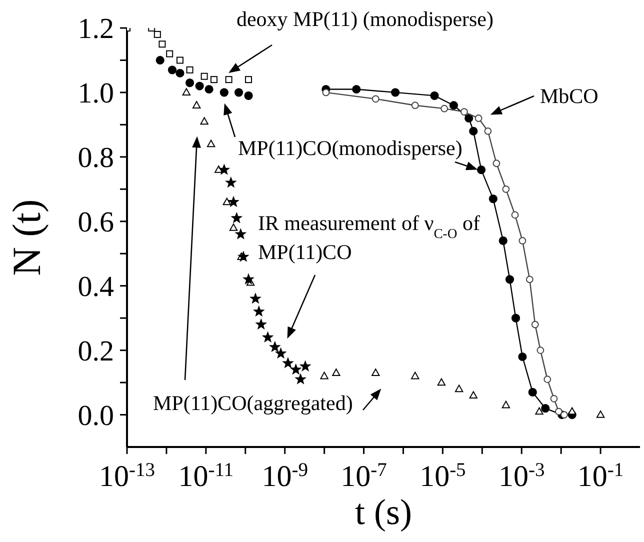  I want to click on y-tick-label: 0.0, so click(96, 416).